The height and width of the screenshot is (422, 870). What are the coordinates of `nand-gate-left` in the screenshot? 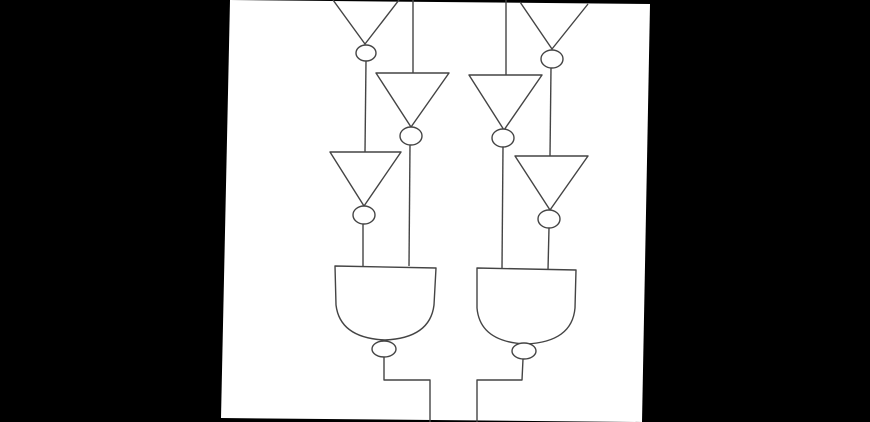 It's located at (385, 311).